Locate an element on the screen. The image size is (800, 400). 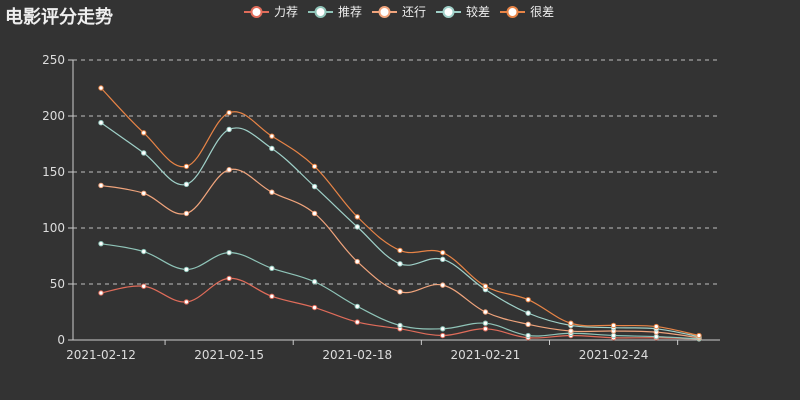
legend-item: 较差 is located at coordinates (463, 11).